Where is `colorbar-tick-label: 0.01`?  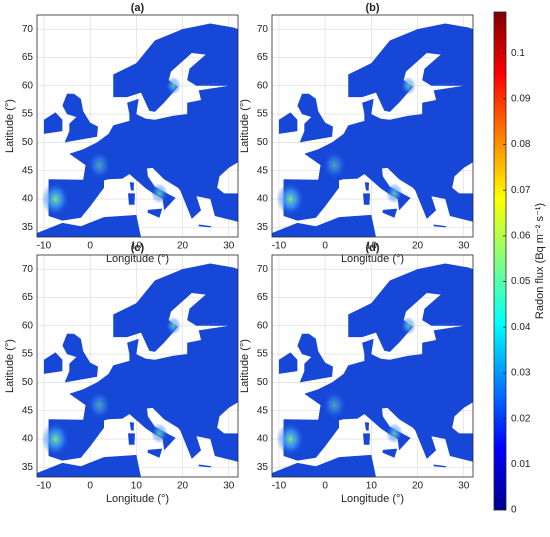
colorbar-tick-label: 0.01 is located at coordinates (521, 464).